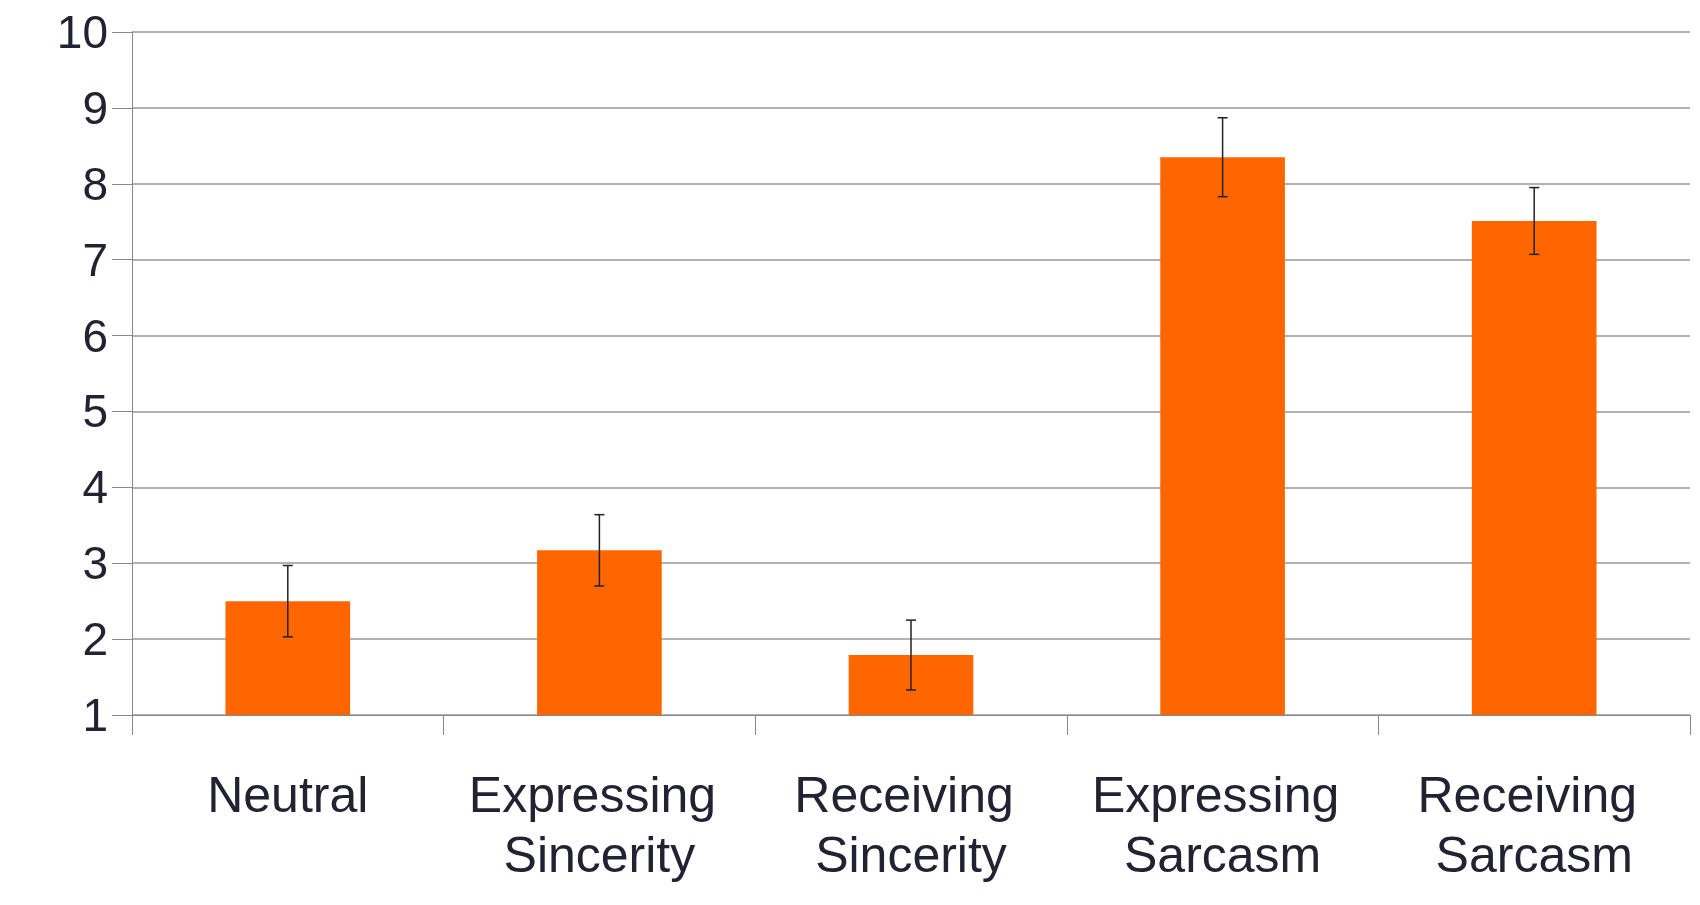  What do you see at coordinates (95, 183) in the screenshot?
I see `y-tick-label: 8` at bounding box center [95, 183].